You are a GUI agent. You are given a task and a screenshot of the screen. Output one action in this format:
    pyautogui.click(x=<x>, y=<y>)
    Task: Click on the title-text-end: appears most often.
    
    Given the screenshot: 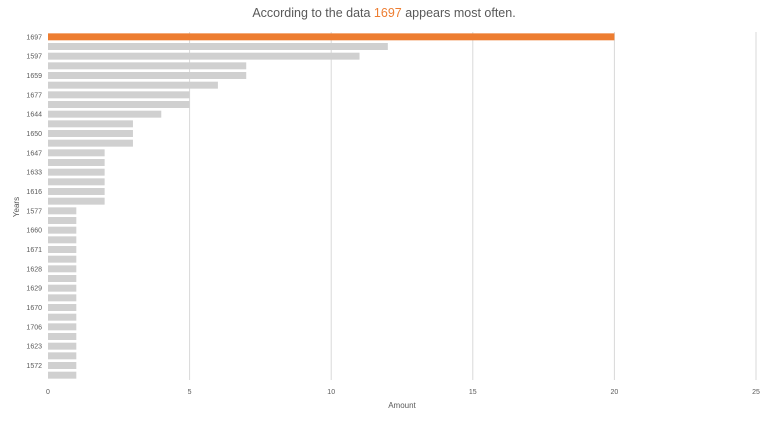 What is the action you would take?
    pyautogui.click(x=458, y=13)
    